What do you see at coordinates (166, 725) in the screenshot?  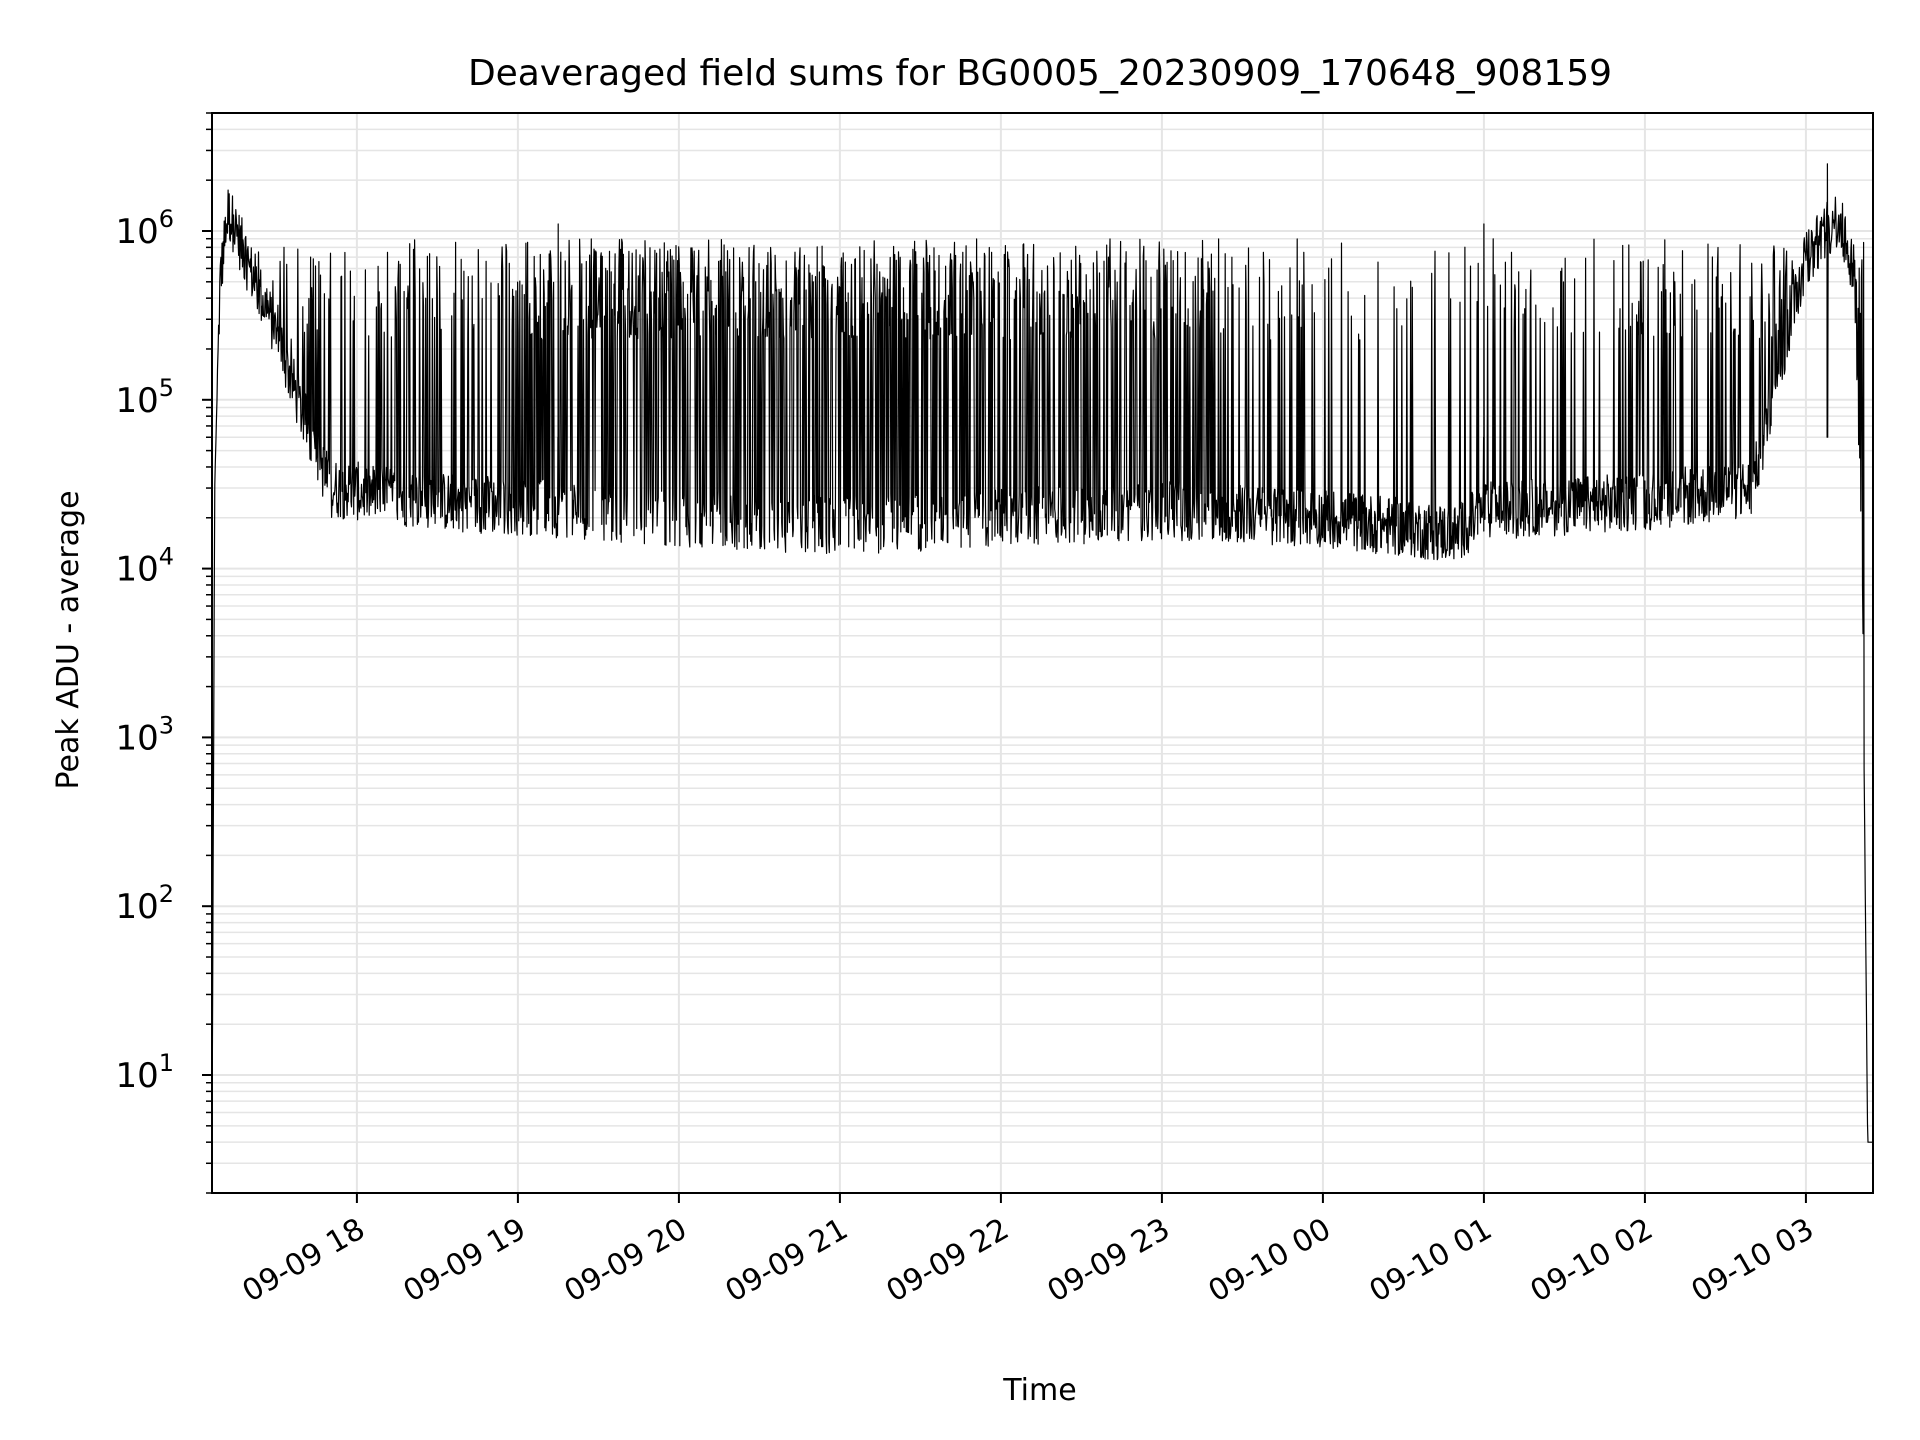 I see `y-tick-exponent: 3` at bounding box center [166, 725].